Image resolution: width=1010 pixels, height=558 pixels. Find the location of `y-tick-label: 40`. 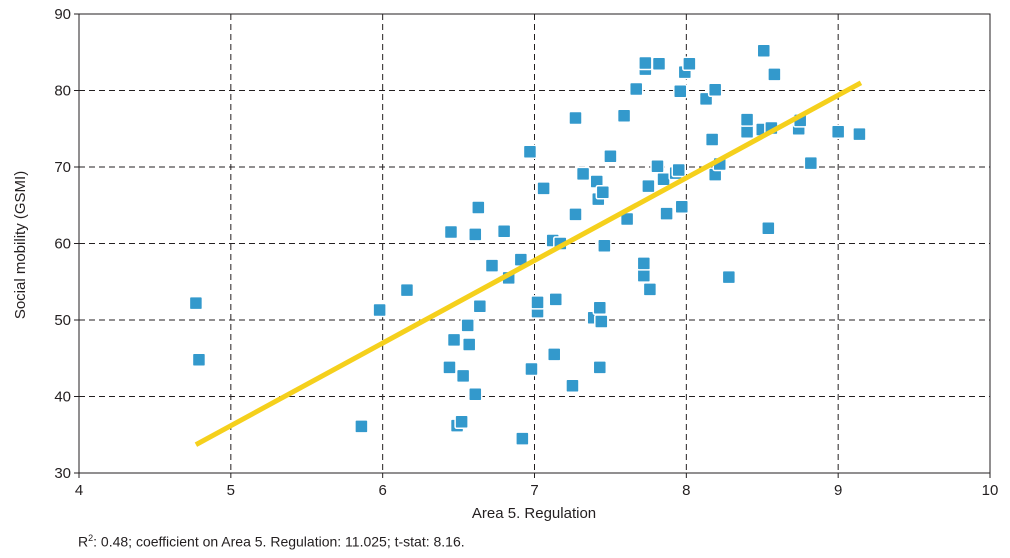

y-tick-label: 40 is located at coordinates (62, 397).